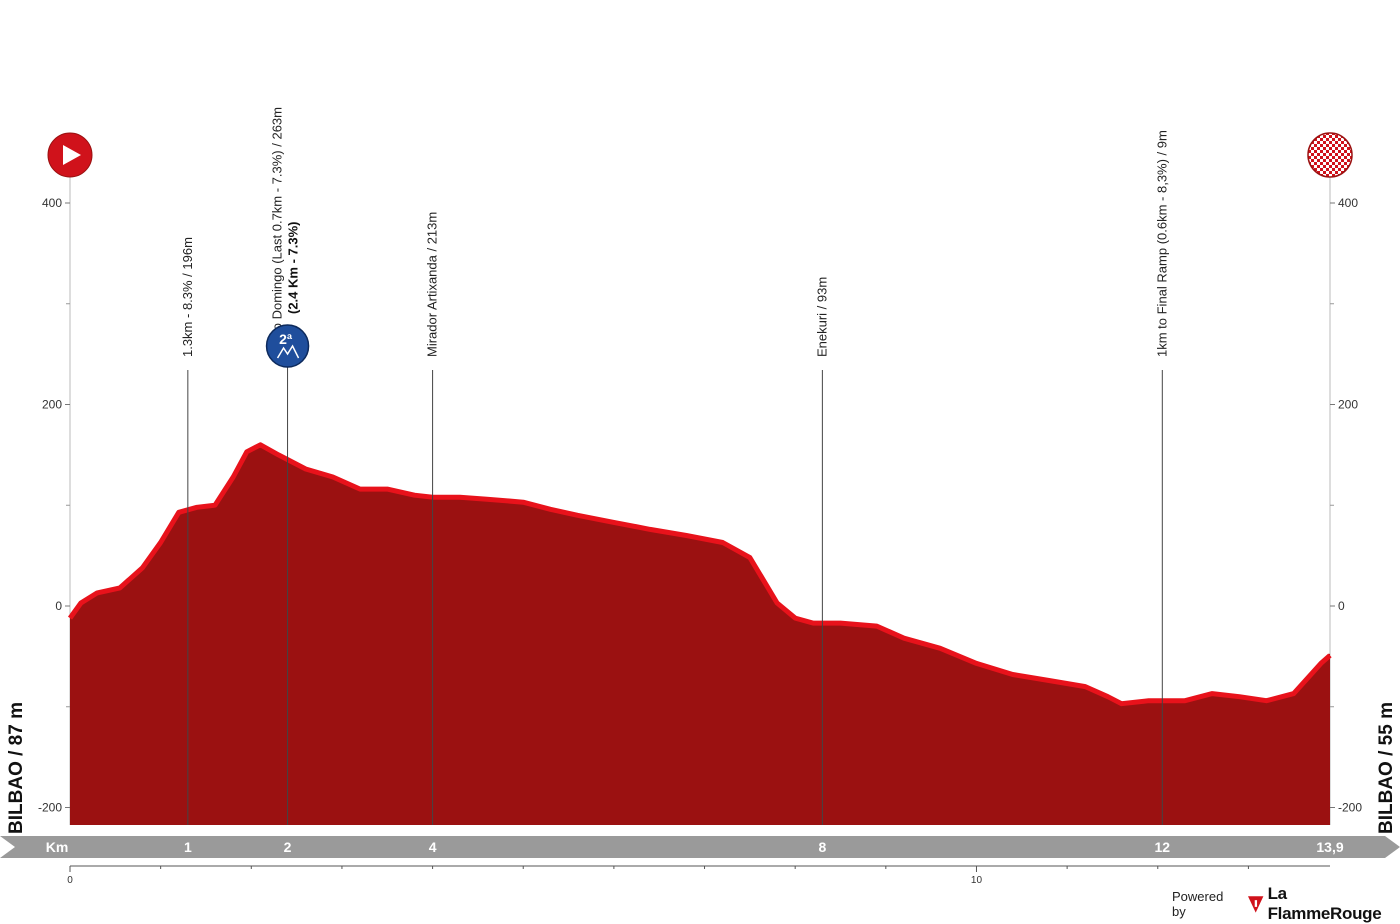  Describe the element at coordinates (1329, 847) in the screenshot. I see `km-end-label: 13,9` at that location.